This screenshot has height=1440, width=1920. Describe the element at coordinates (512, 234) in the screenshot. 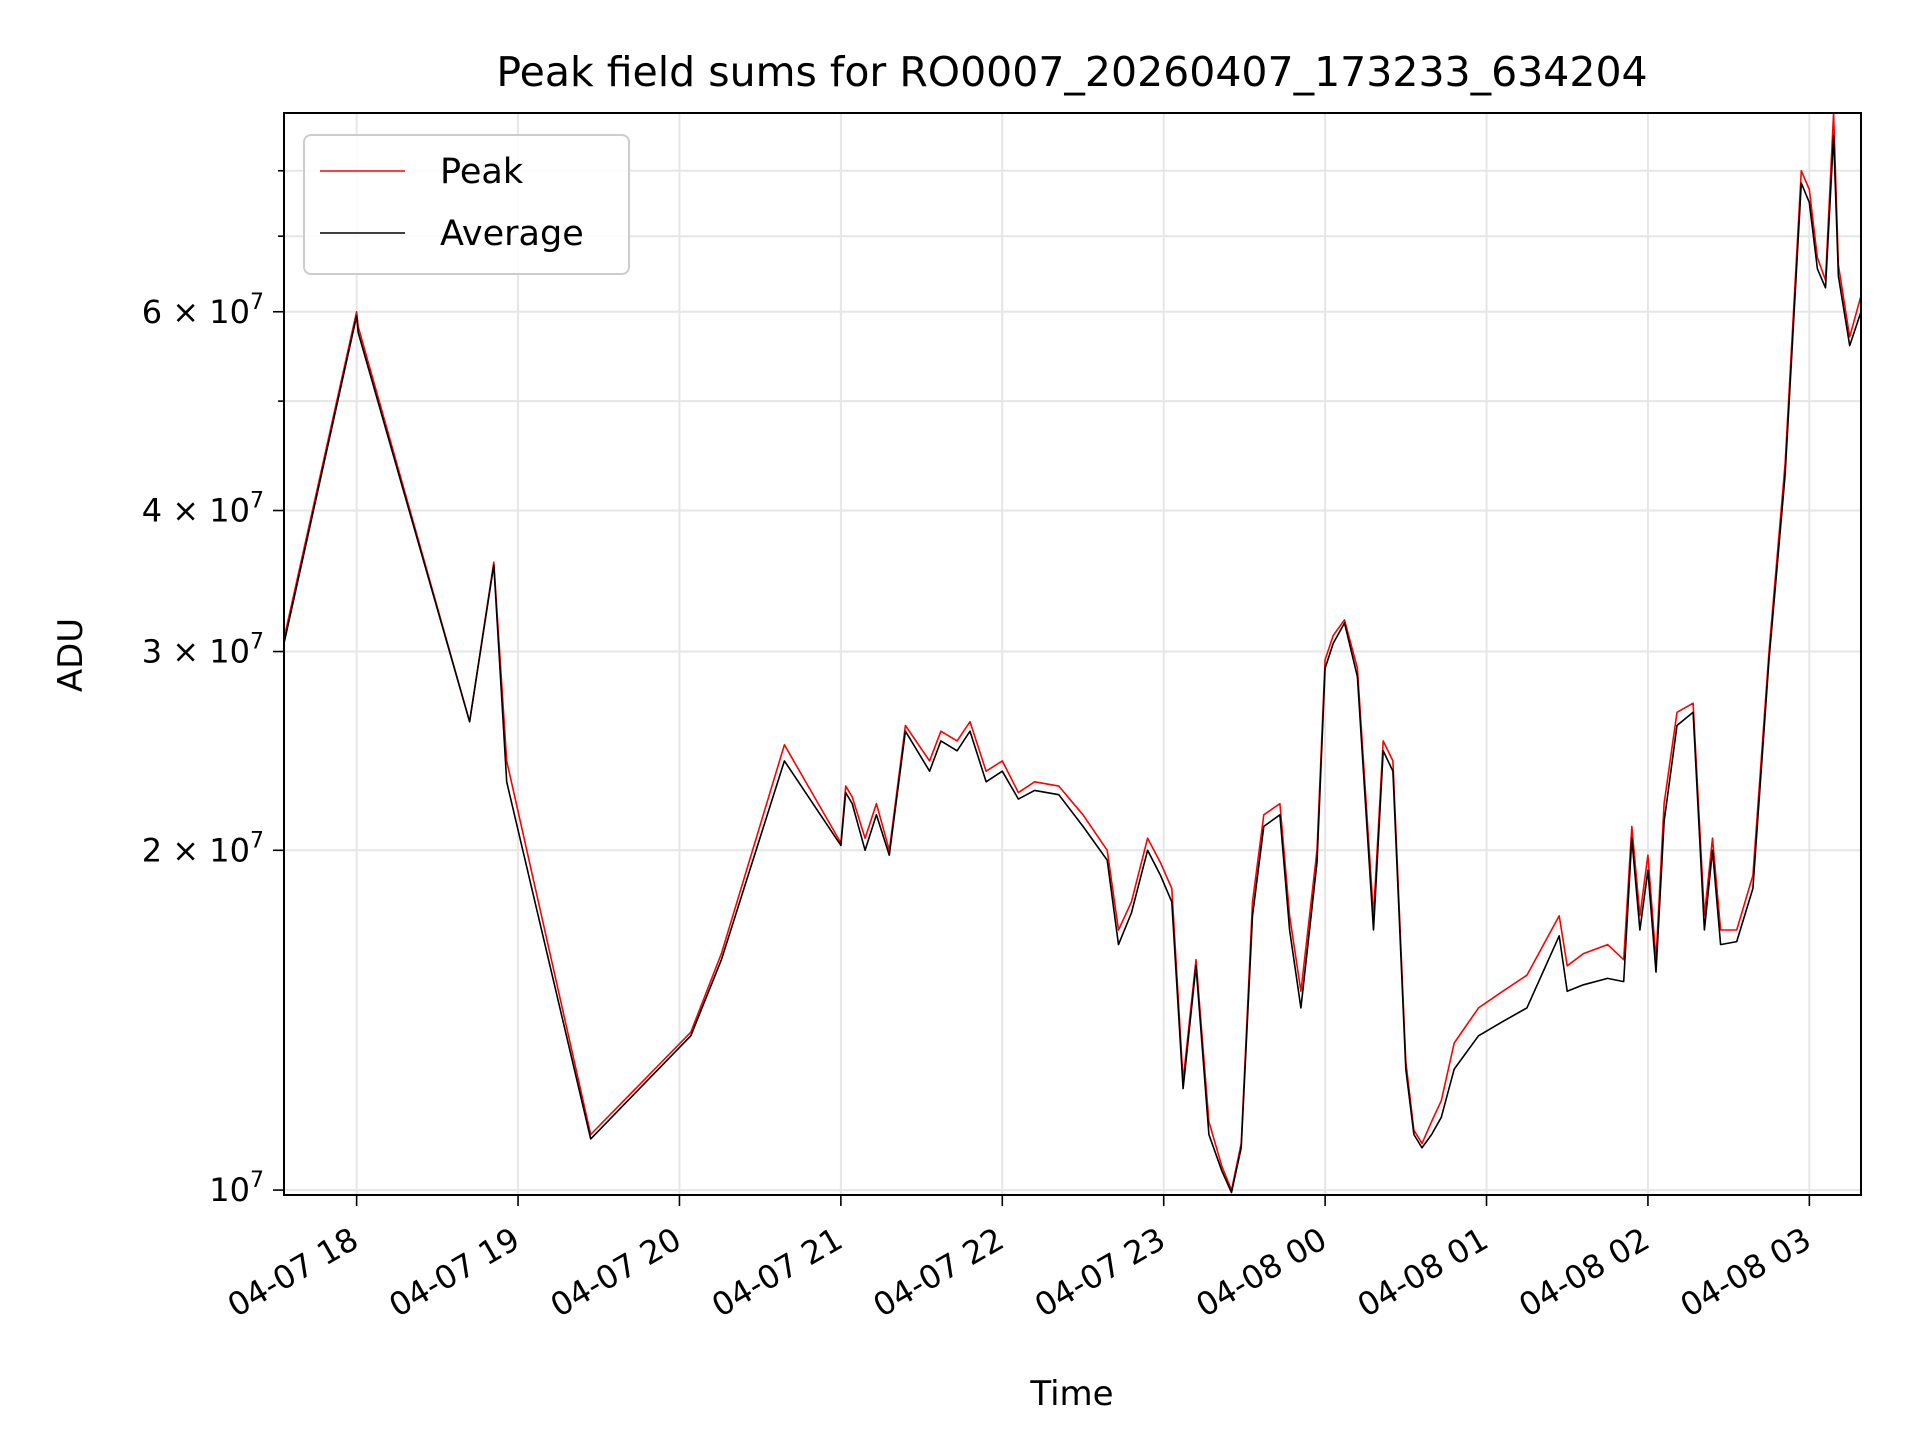

I see `legend-label-average: Average` at that location.